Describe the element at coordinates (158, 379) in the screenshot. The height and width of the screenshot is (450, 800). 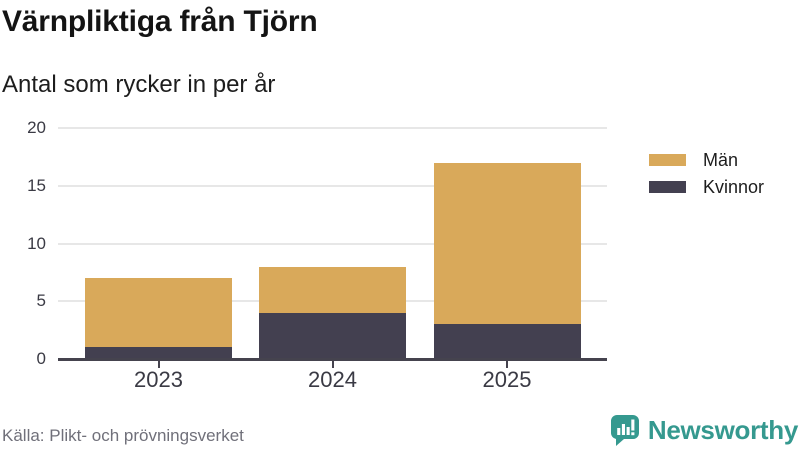
I see `x-axis-label-2023: 2023` at that location.